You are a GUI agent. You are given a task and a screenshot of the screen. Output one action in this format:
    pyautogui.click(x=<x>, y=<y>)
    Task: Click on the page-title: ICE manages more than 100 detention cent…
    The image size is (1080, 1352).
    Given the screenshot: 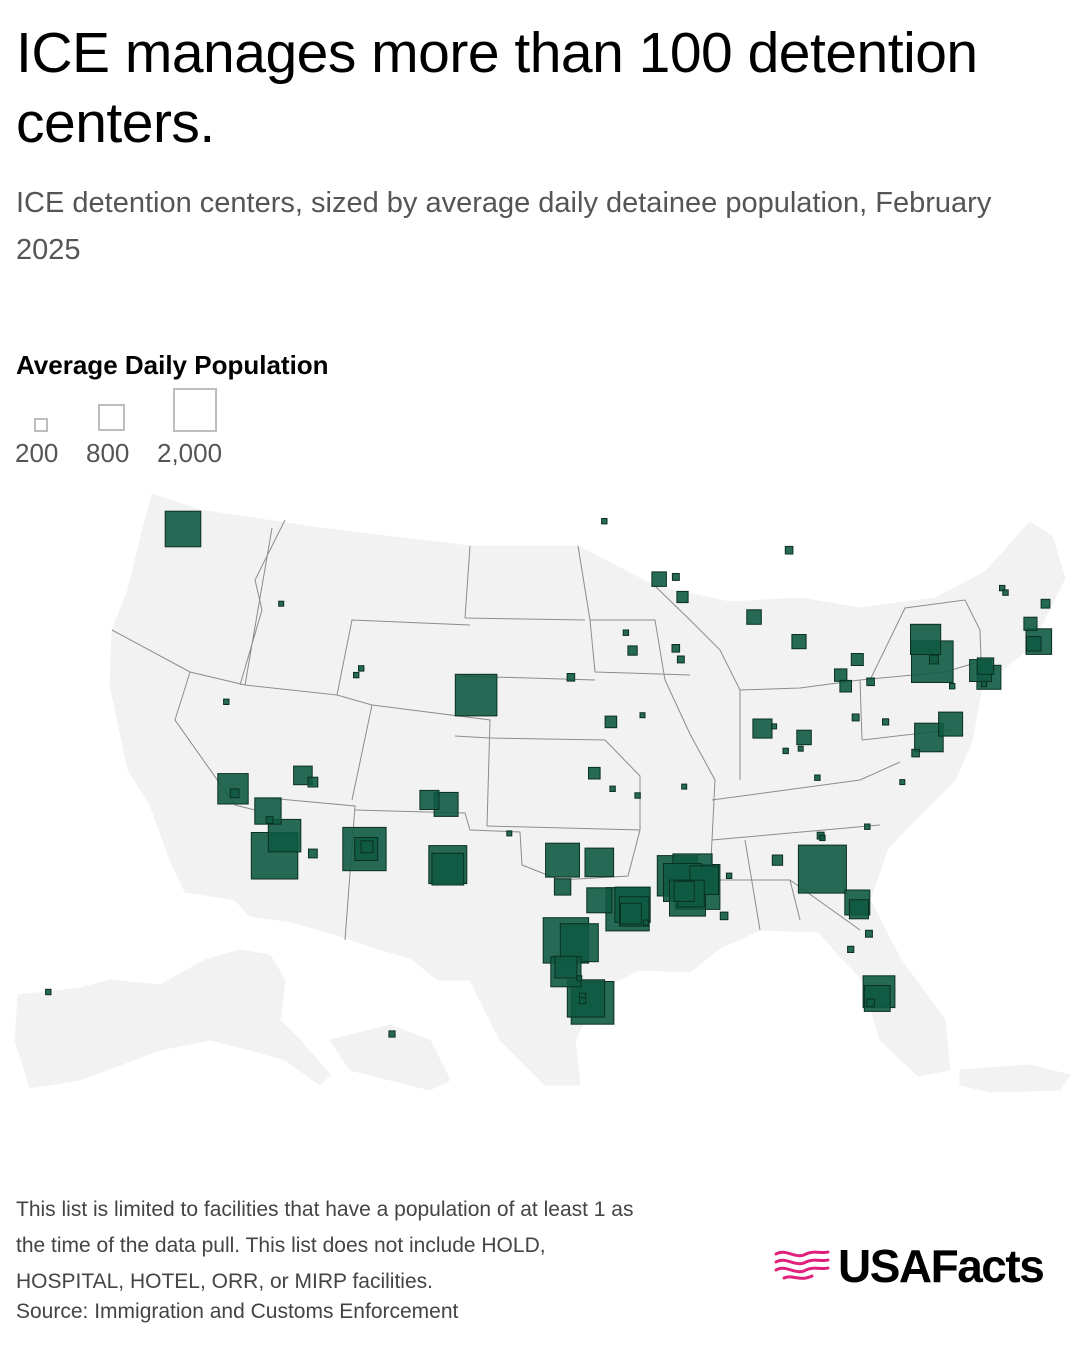 What is the action you would take?
    pyautogui.click(x=497, y=88)
    